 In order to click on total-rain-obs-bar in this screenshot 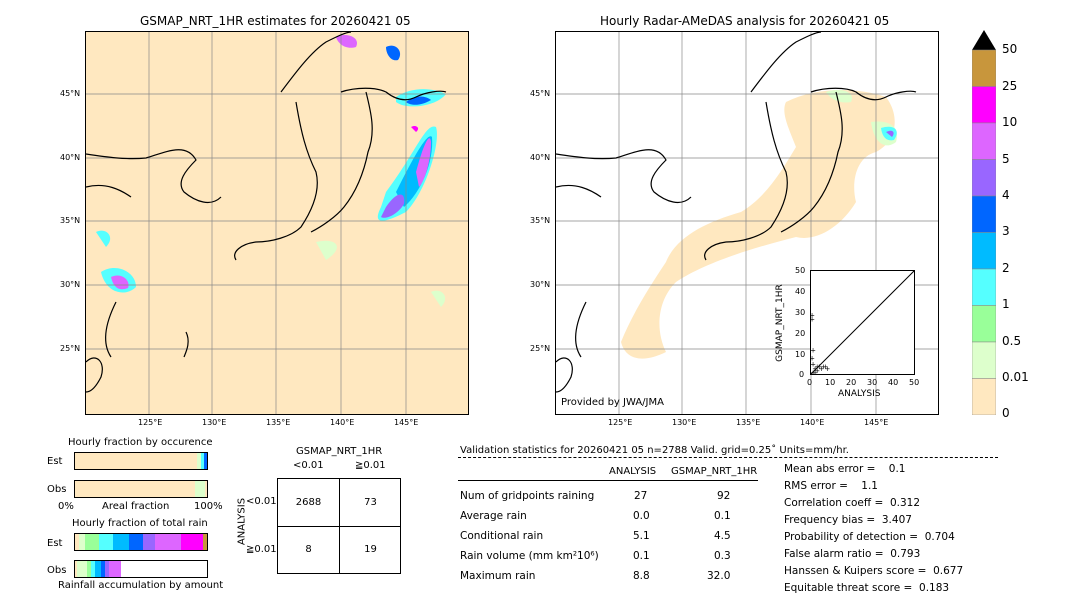, I will do `click(141, 569)`.